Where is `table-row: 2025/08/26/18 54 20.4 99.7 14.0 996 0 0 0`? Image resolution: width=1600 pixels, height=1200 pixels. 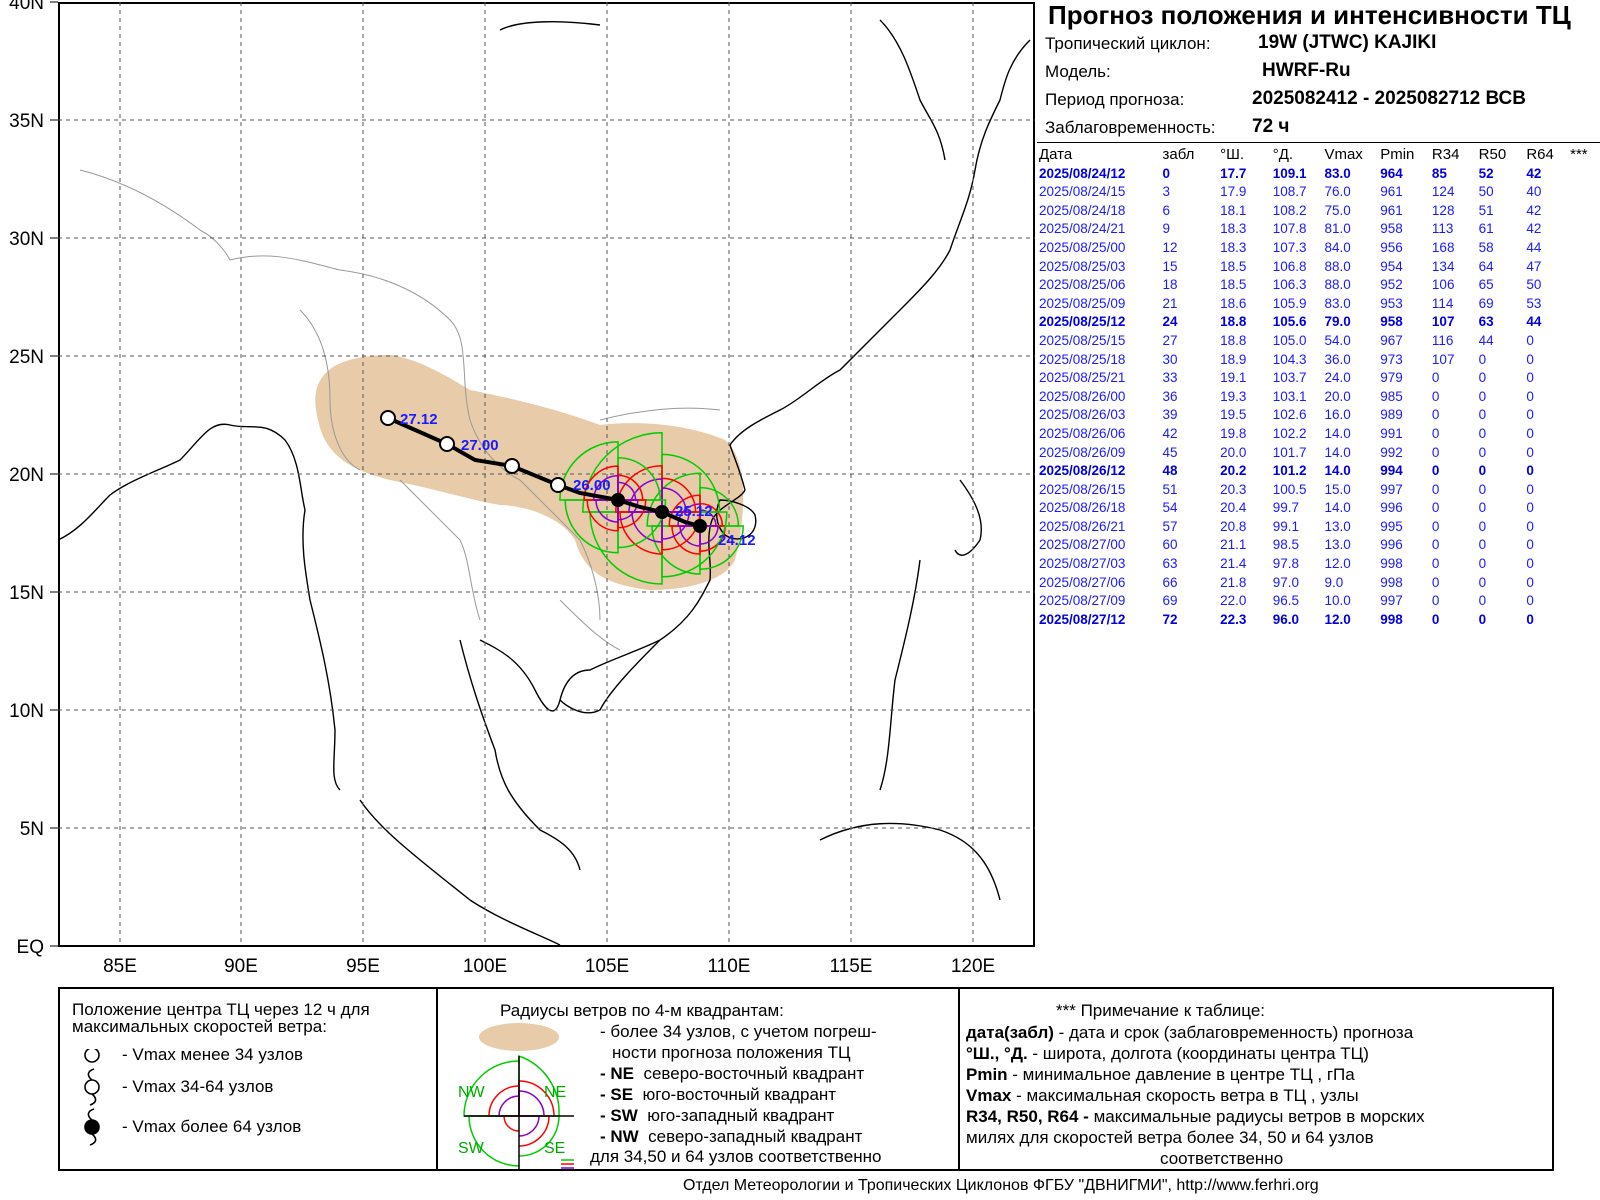
table-row: 2025/08/26/18 54 20.4 99.7 14.0 996 0 0 0 is located at coordinates (1319, 508).